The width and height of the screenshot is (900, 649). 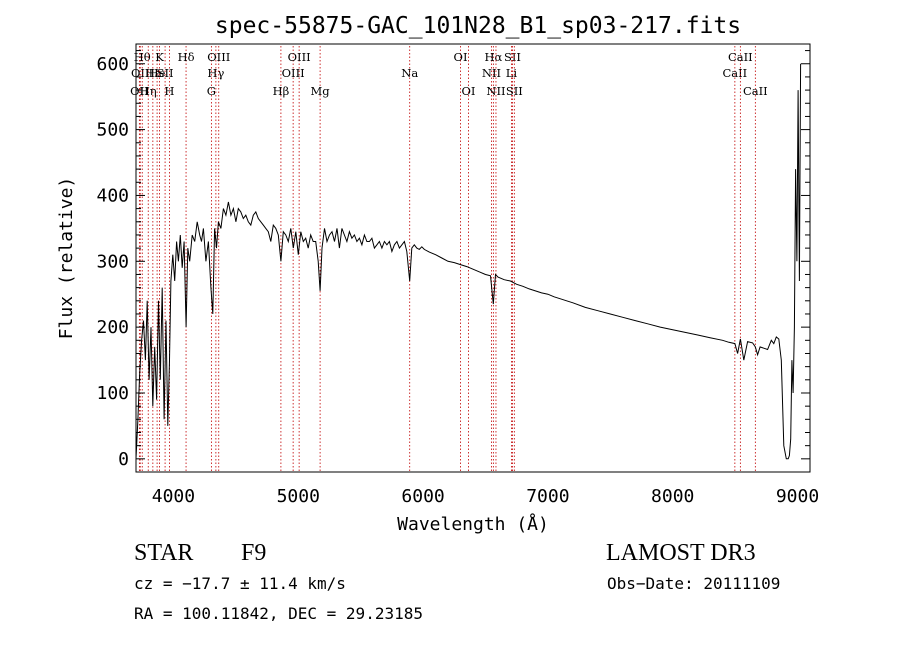 I want to click on y-tick-label: 0, so click(x=123, y=459).